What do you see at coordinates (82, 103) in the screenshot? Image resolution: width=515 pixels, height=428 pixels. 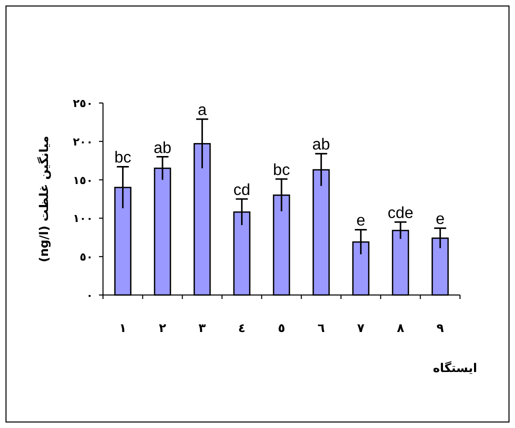 I see `y-tick-label: ٢٥٠` at bounding box center [82, 103].